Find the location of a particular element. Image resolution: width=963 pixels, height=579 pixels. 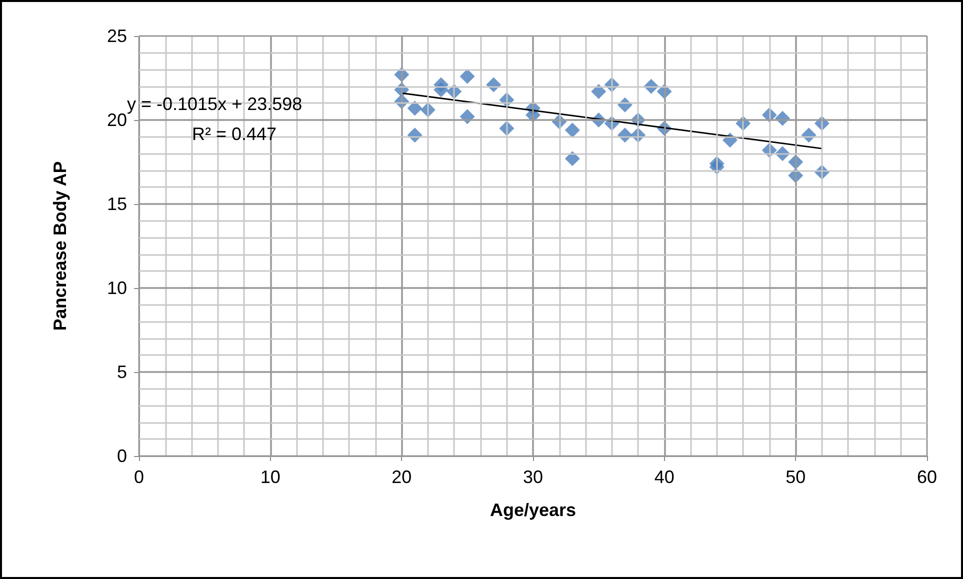

x-tick-label: 60 is located at coordinates (927, 477).